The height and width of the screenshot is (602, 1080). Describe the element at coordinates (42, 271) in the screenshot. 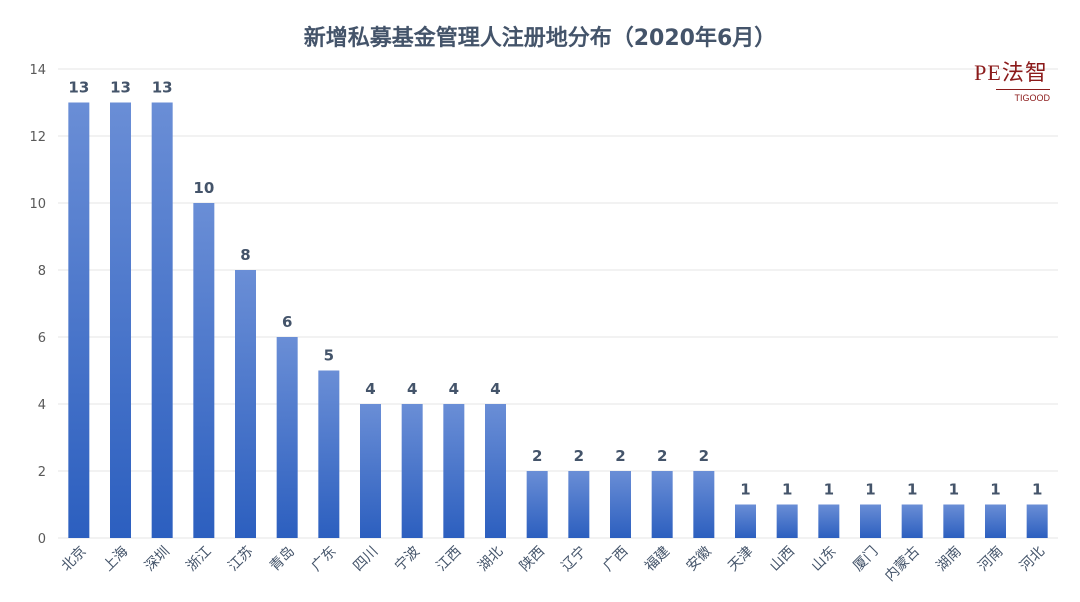

I see `y-tick-label: 8` at that location.